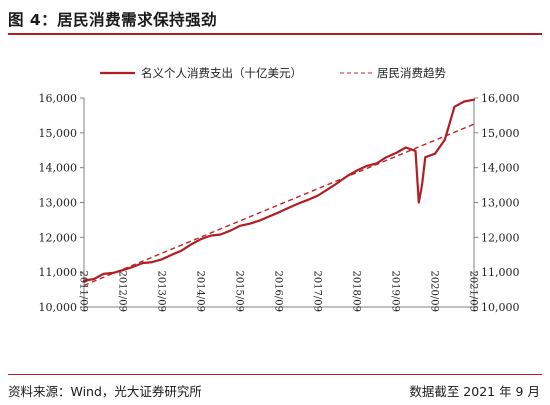  I want to click on y-tick-label-left: 16,000, so click(58, 98).